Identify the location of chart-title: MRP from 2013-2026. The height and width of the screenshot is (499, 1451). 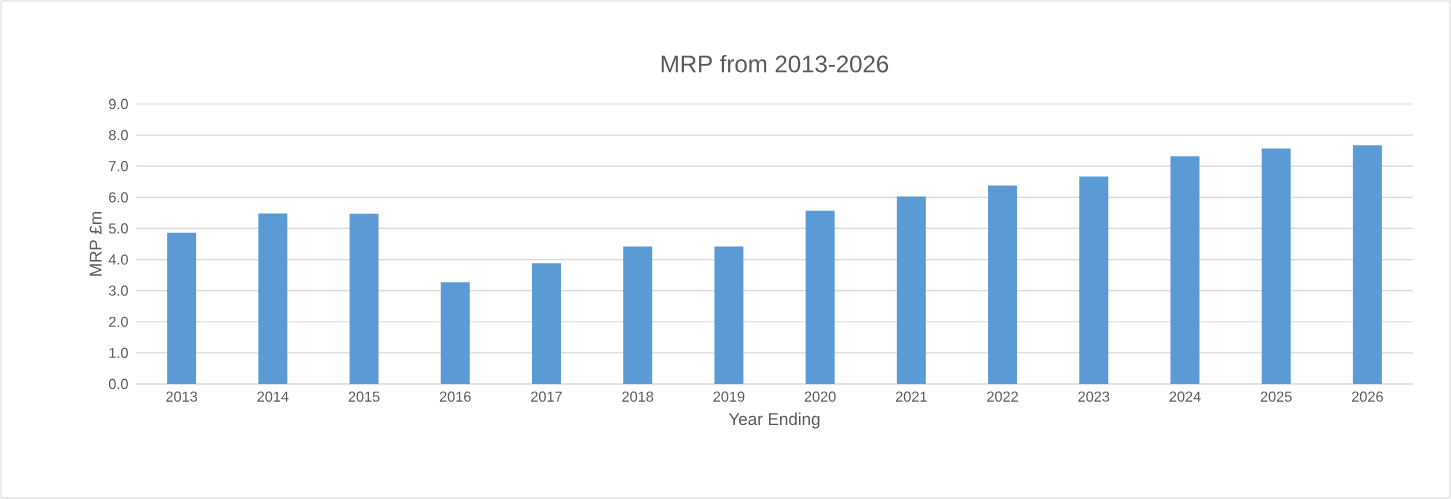
(775, 63).